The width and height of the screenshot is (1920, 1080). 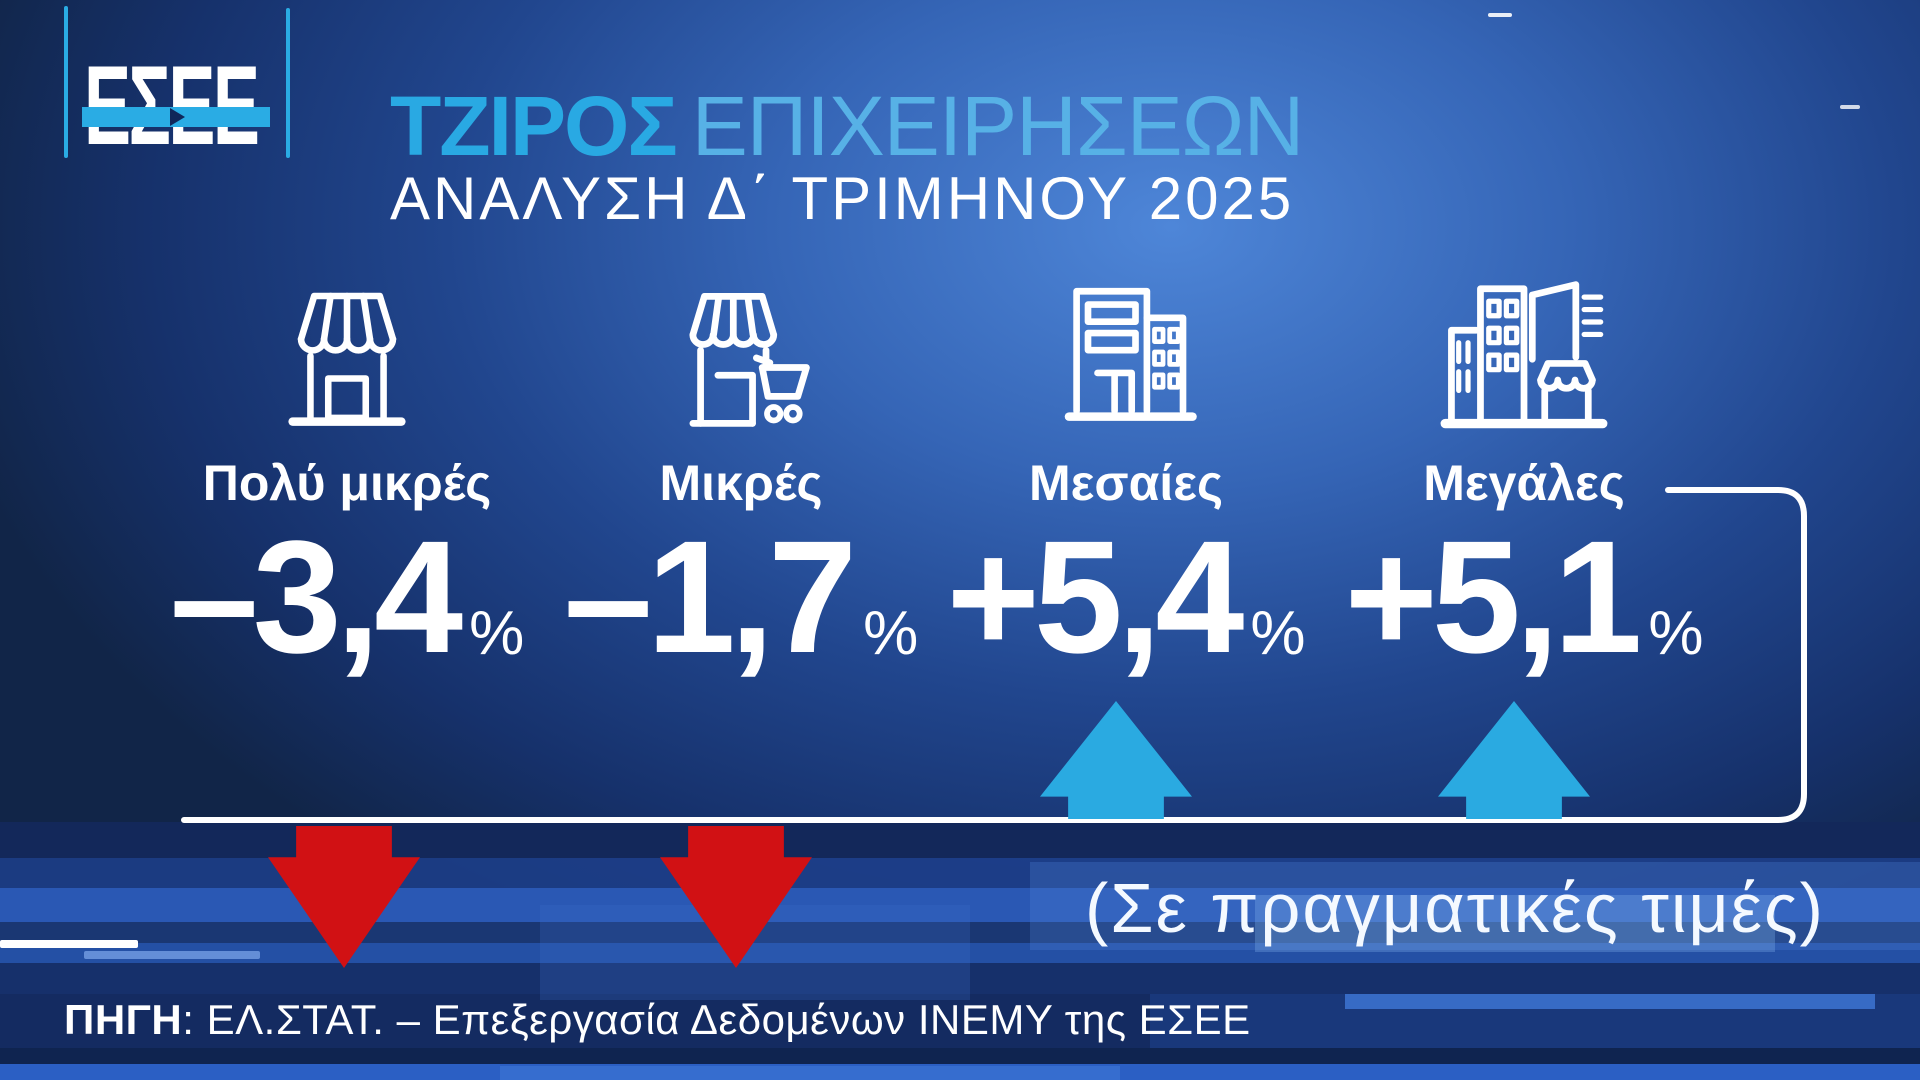 I want to click on category-value: +5,1%, so click(x=1524, y=620).